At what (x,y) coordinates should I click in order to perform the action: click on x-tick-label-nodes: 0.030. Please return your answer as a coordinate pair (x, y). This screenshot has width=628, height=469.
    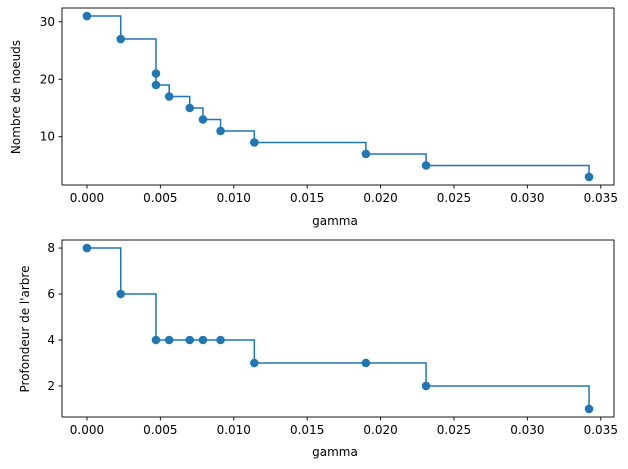
    Looking at the image, I should click on (527, 198).